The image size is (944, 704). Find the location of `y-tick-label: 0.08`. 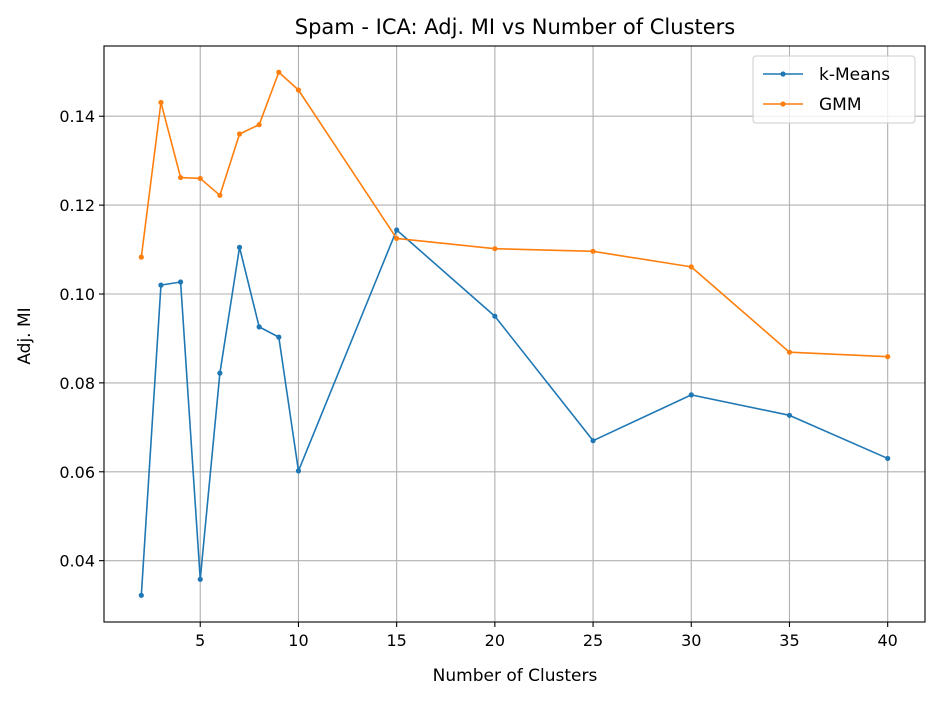

y-tick-label: 0.08 is located at coordinates (77, 383).